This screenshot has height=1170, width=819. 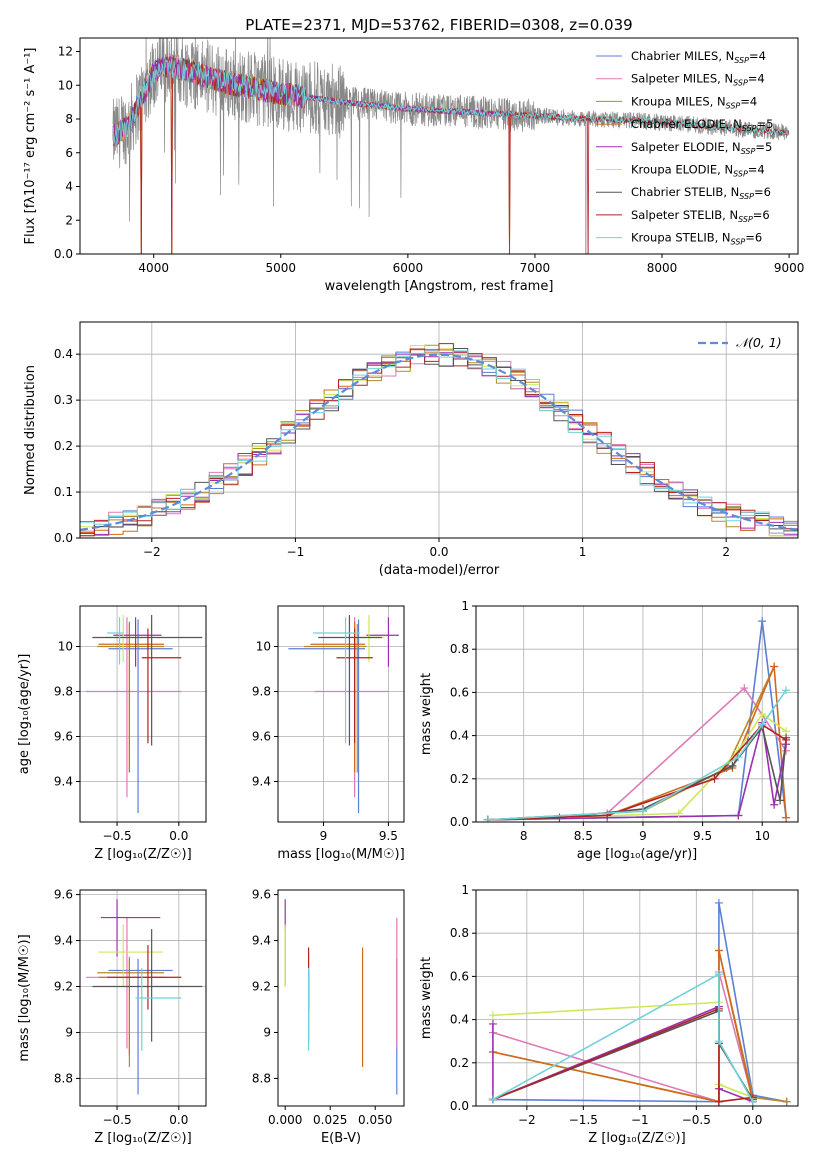 I want to click on weight-line-salpeter_miles, so click(x=623, y=1037).